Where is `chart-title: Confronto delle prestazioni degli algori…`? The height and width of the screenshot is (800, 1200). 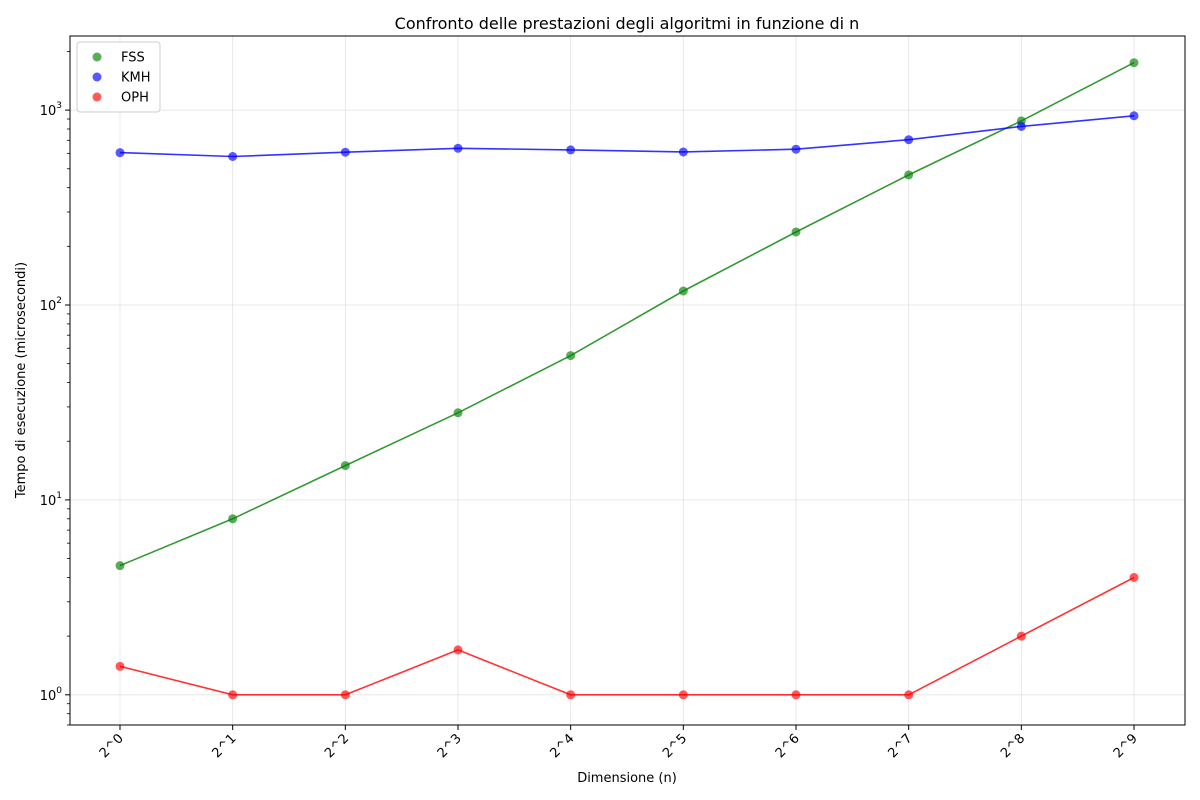 chart-title: Confronto delle prestazioni degli algori… is located at coordinates (627, 23).